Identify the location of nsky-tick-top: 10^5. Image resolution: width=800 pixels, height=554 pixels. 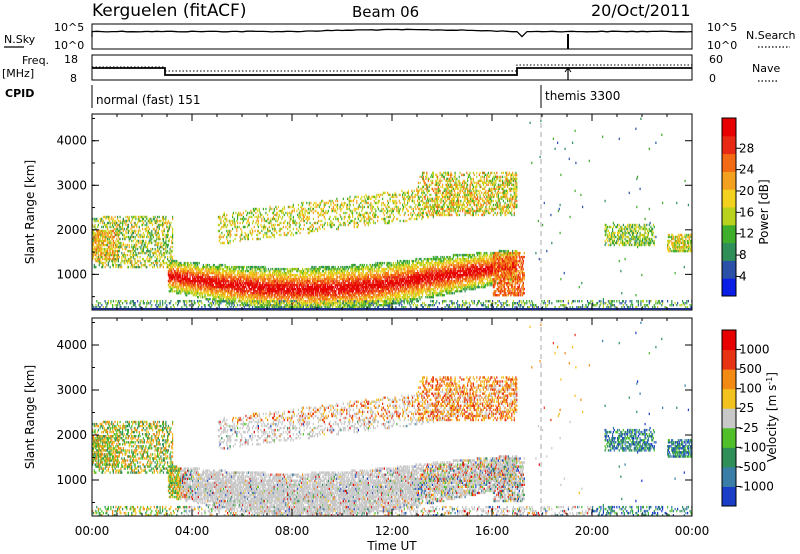
(69, 27).